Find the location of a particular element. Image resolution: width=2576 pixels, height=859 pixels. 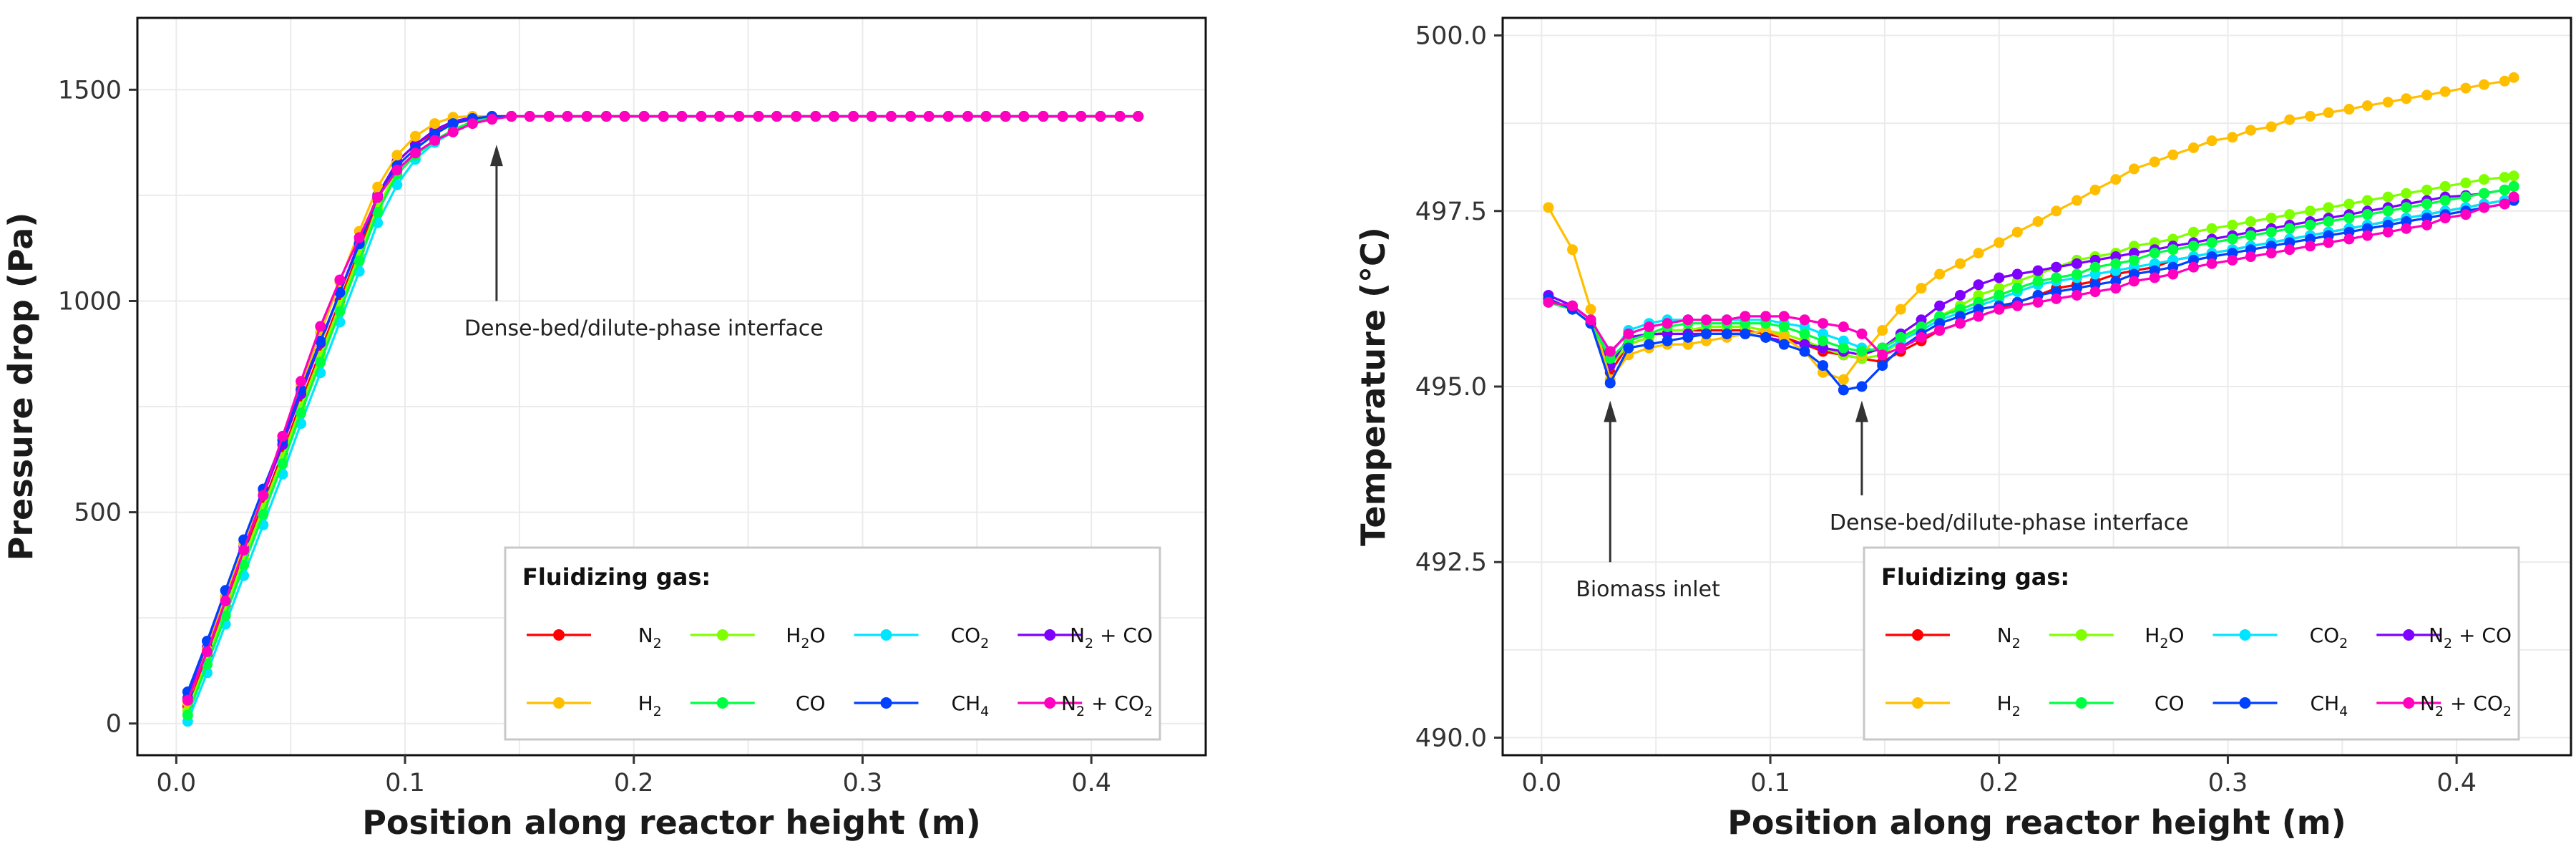

y-tick-label: 1000 is located at coordinates (90, 301).